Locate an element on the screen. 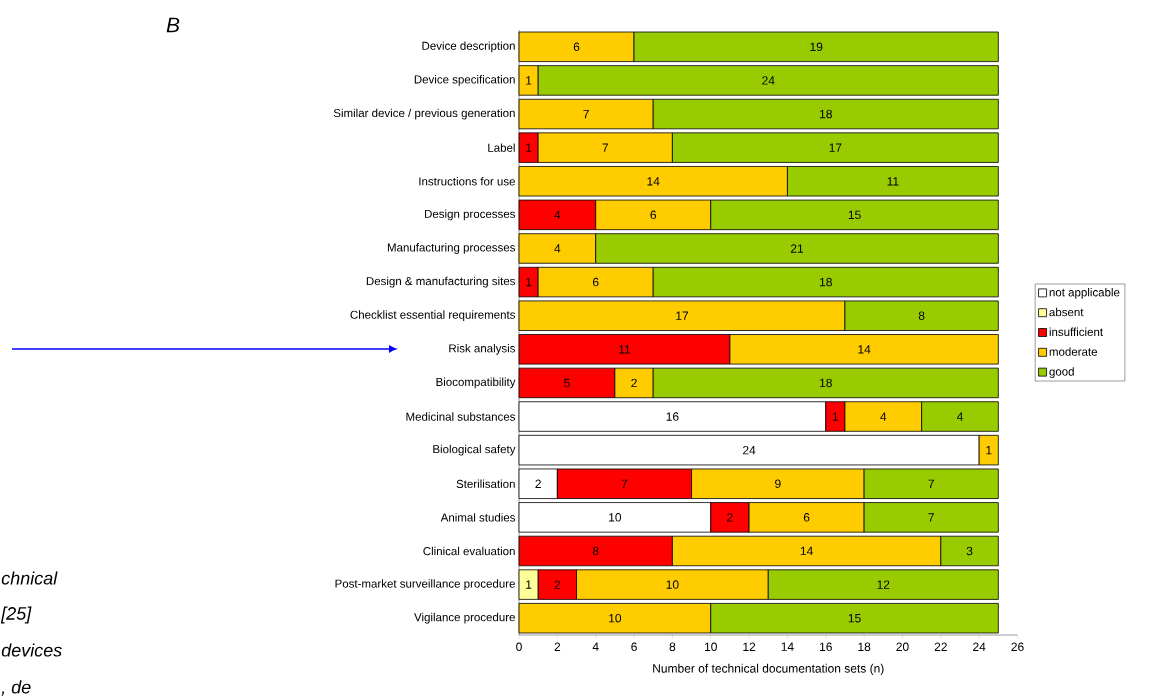  x-tick-label: 10 is located at coordinates (710, 647).